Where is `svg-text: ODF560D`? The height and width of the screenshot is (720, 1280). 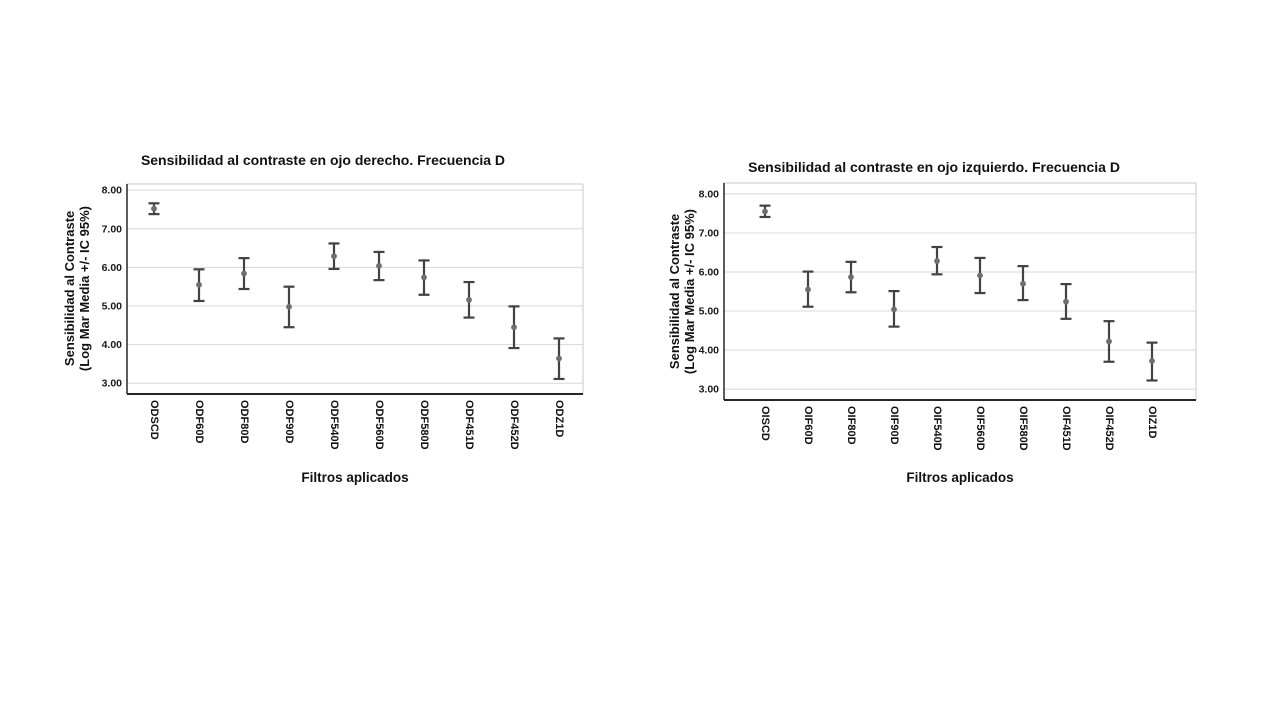 svg-text: ODF560D is located at coordinates (379, 425).